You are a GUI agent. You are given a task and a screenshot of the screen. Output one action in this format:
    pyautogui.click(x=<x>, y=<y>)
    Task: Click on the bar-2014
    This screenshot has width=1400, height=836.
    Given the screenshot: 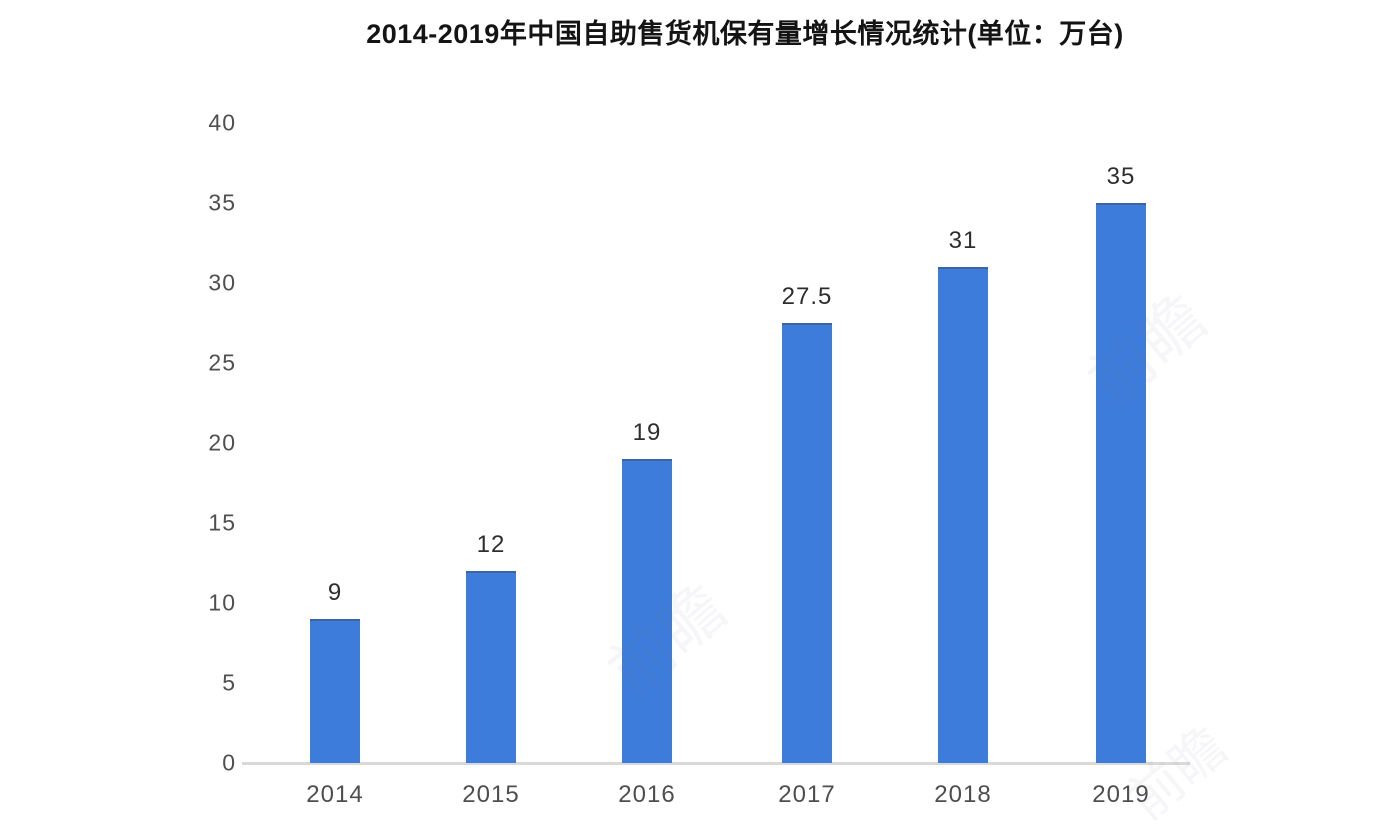 What is the action you would take?
    pyautogui.click(x=335, y=691)
    